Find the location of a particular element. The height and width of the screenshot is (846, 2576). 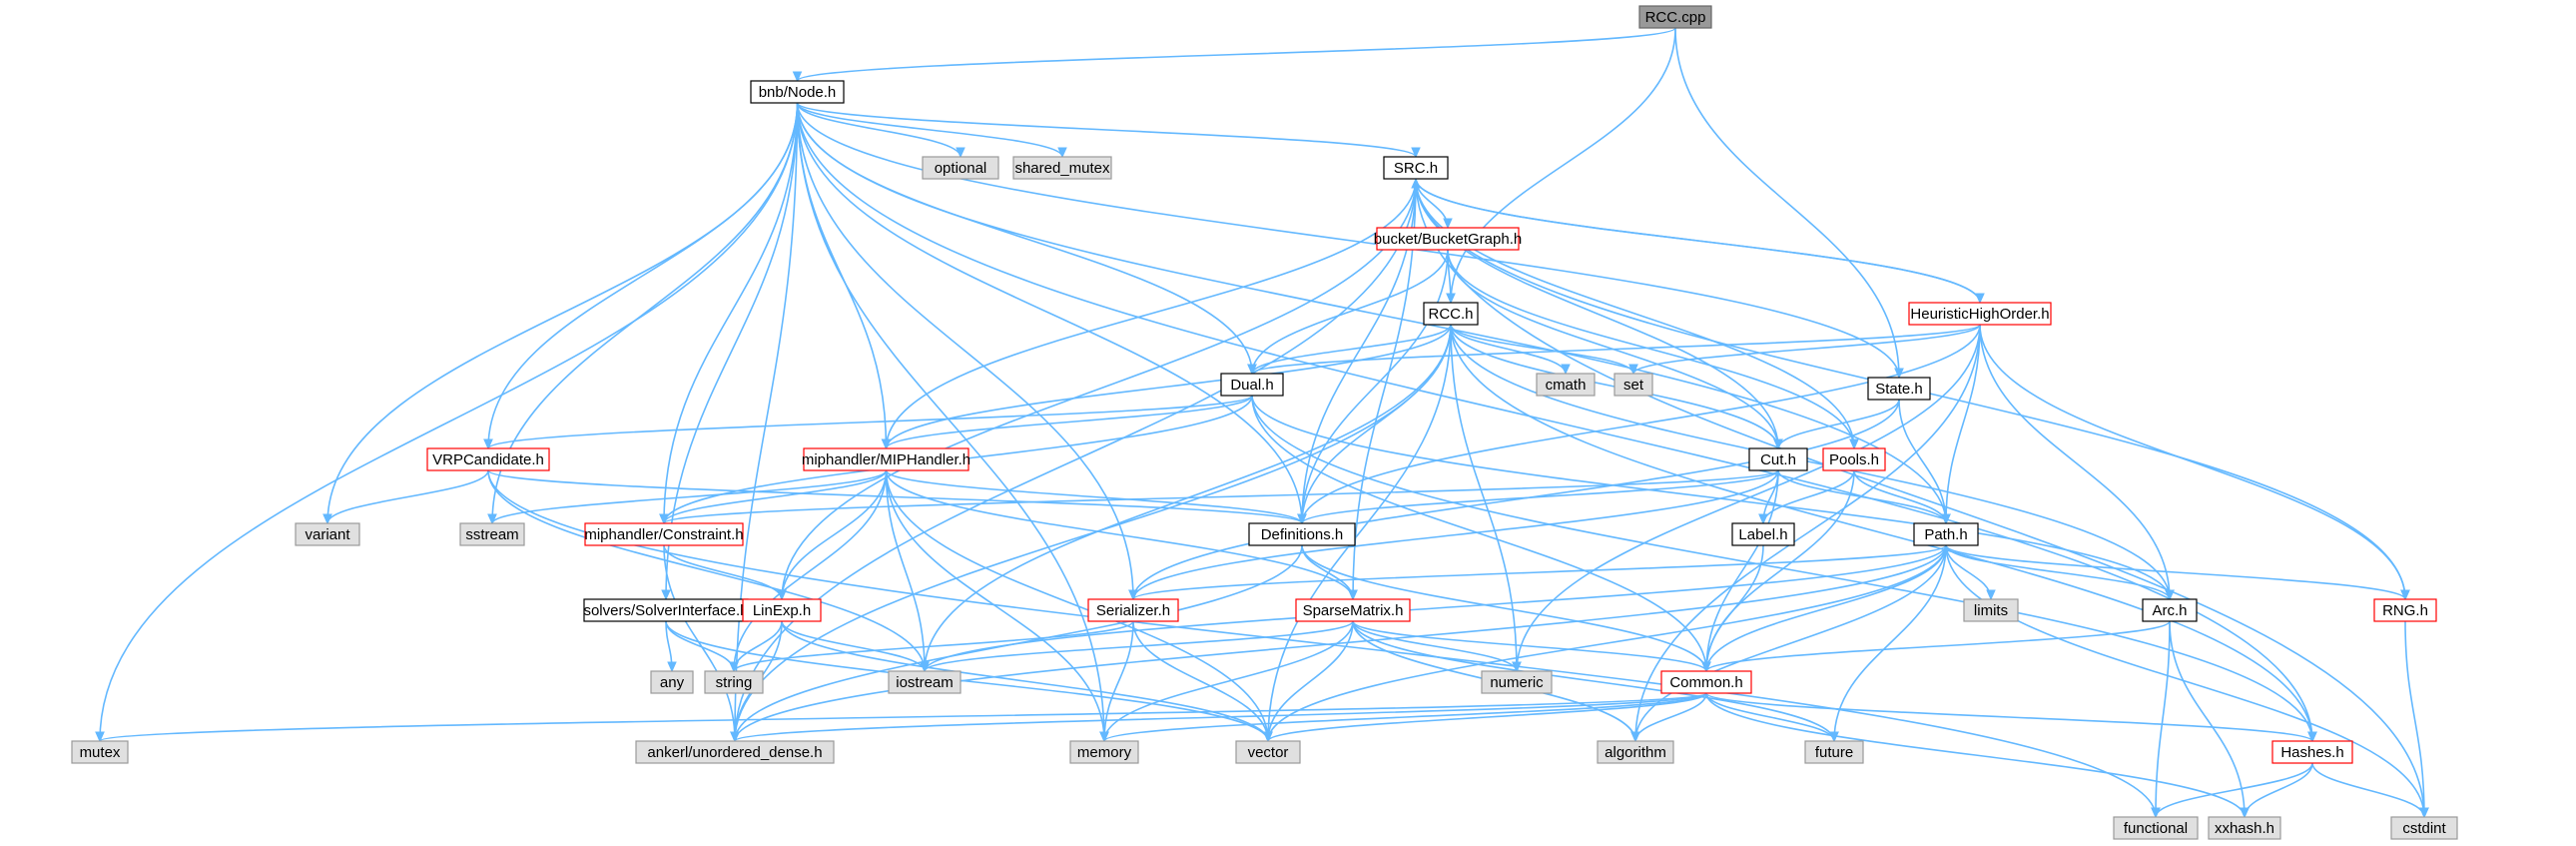

node-sparse_matrix: SparseMatrix.h is located at coordinates (1353, 610).